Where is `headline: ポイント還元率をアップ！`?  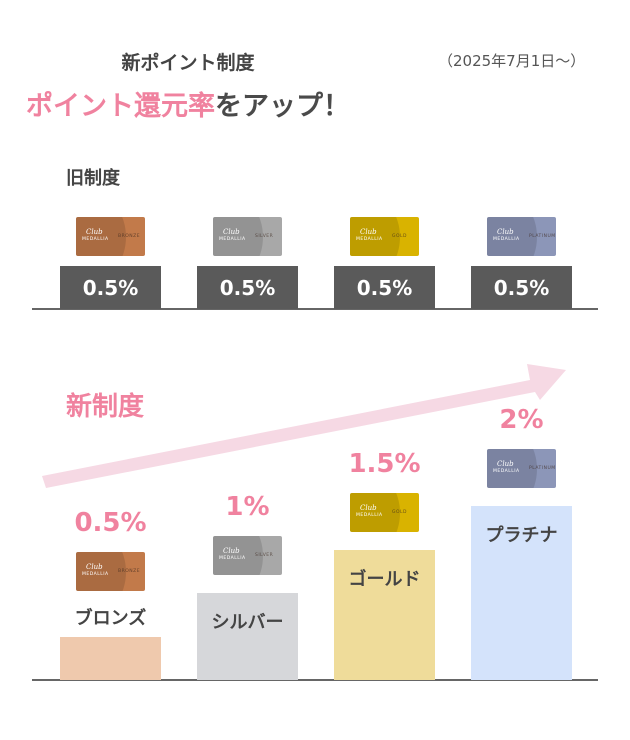 headline: ポイント還元率をアップ！ is located at coordinates (188, 103).